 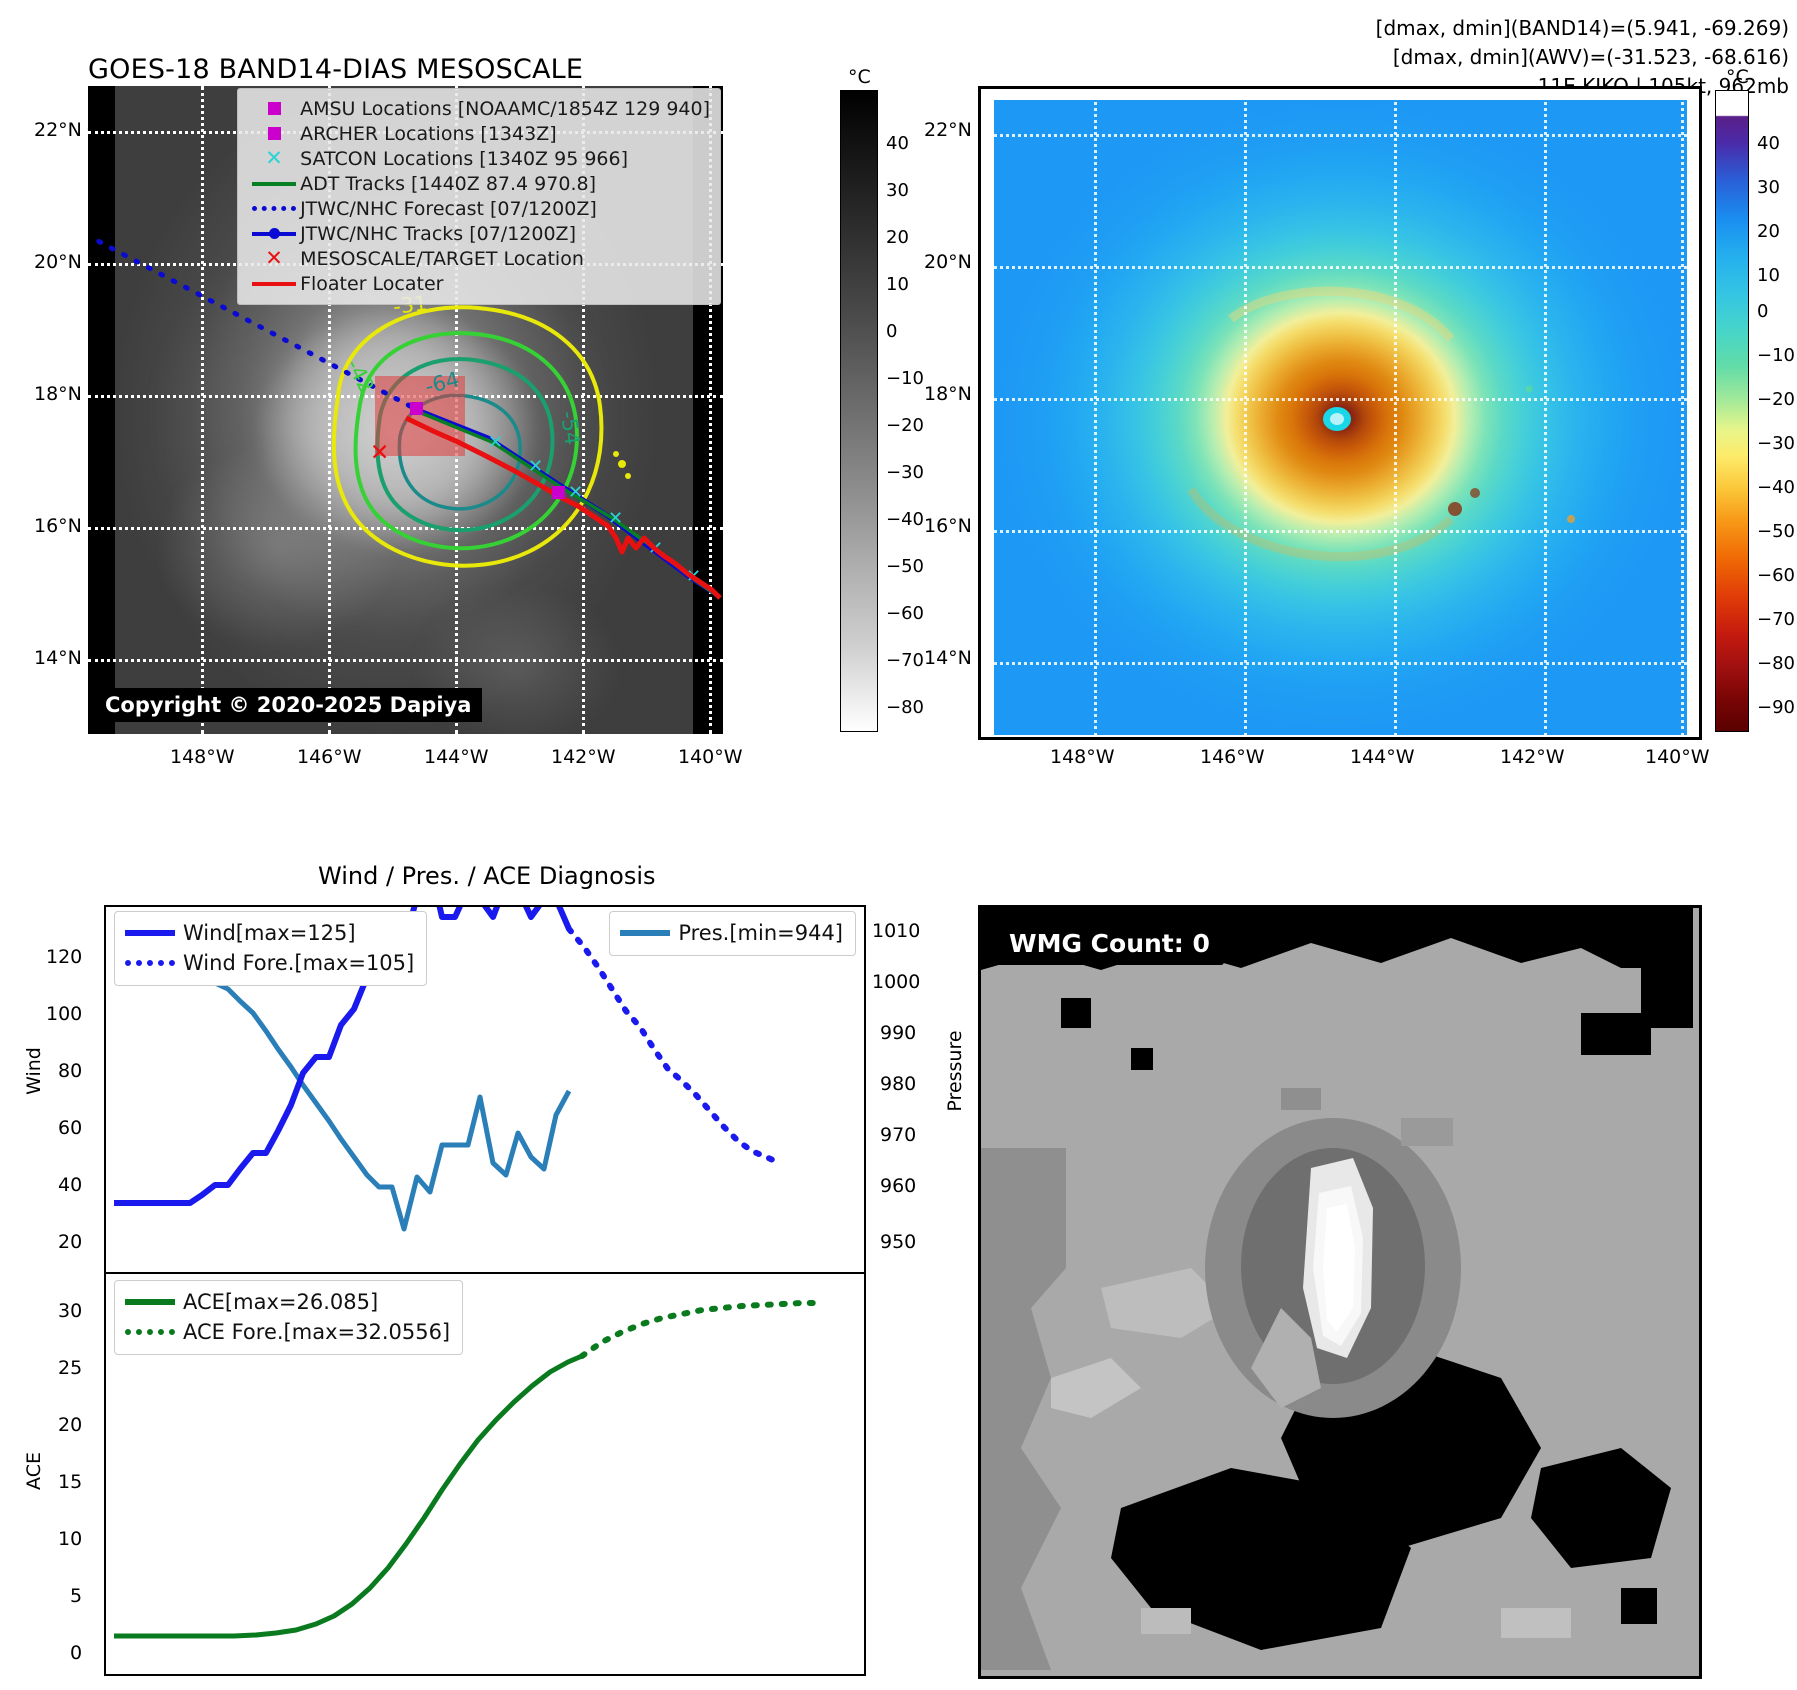 What do you see at coordinates (1109, 943) in the screenshot?
I see `wmg-count-badge: WMG Count: 0` at bounding box center [1109, 943].